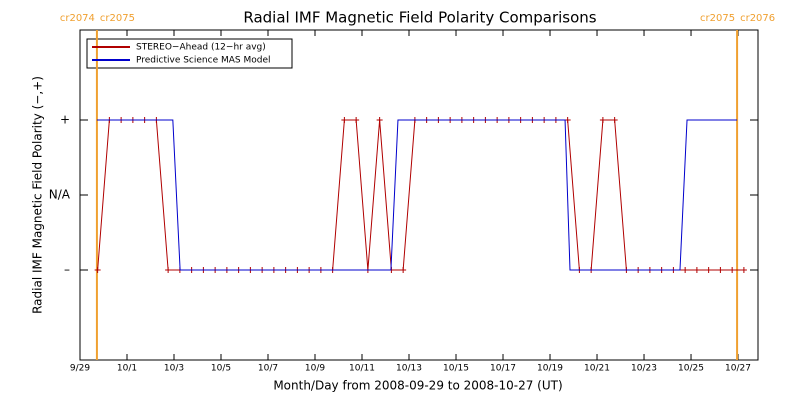  What do you see at coordinates (691, 369) in the screenshot?
I see `x-tick-label: 10/25` at bounding box center [691, 369].